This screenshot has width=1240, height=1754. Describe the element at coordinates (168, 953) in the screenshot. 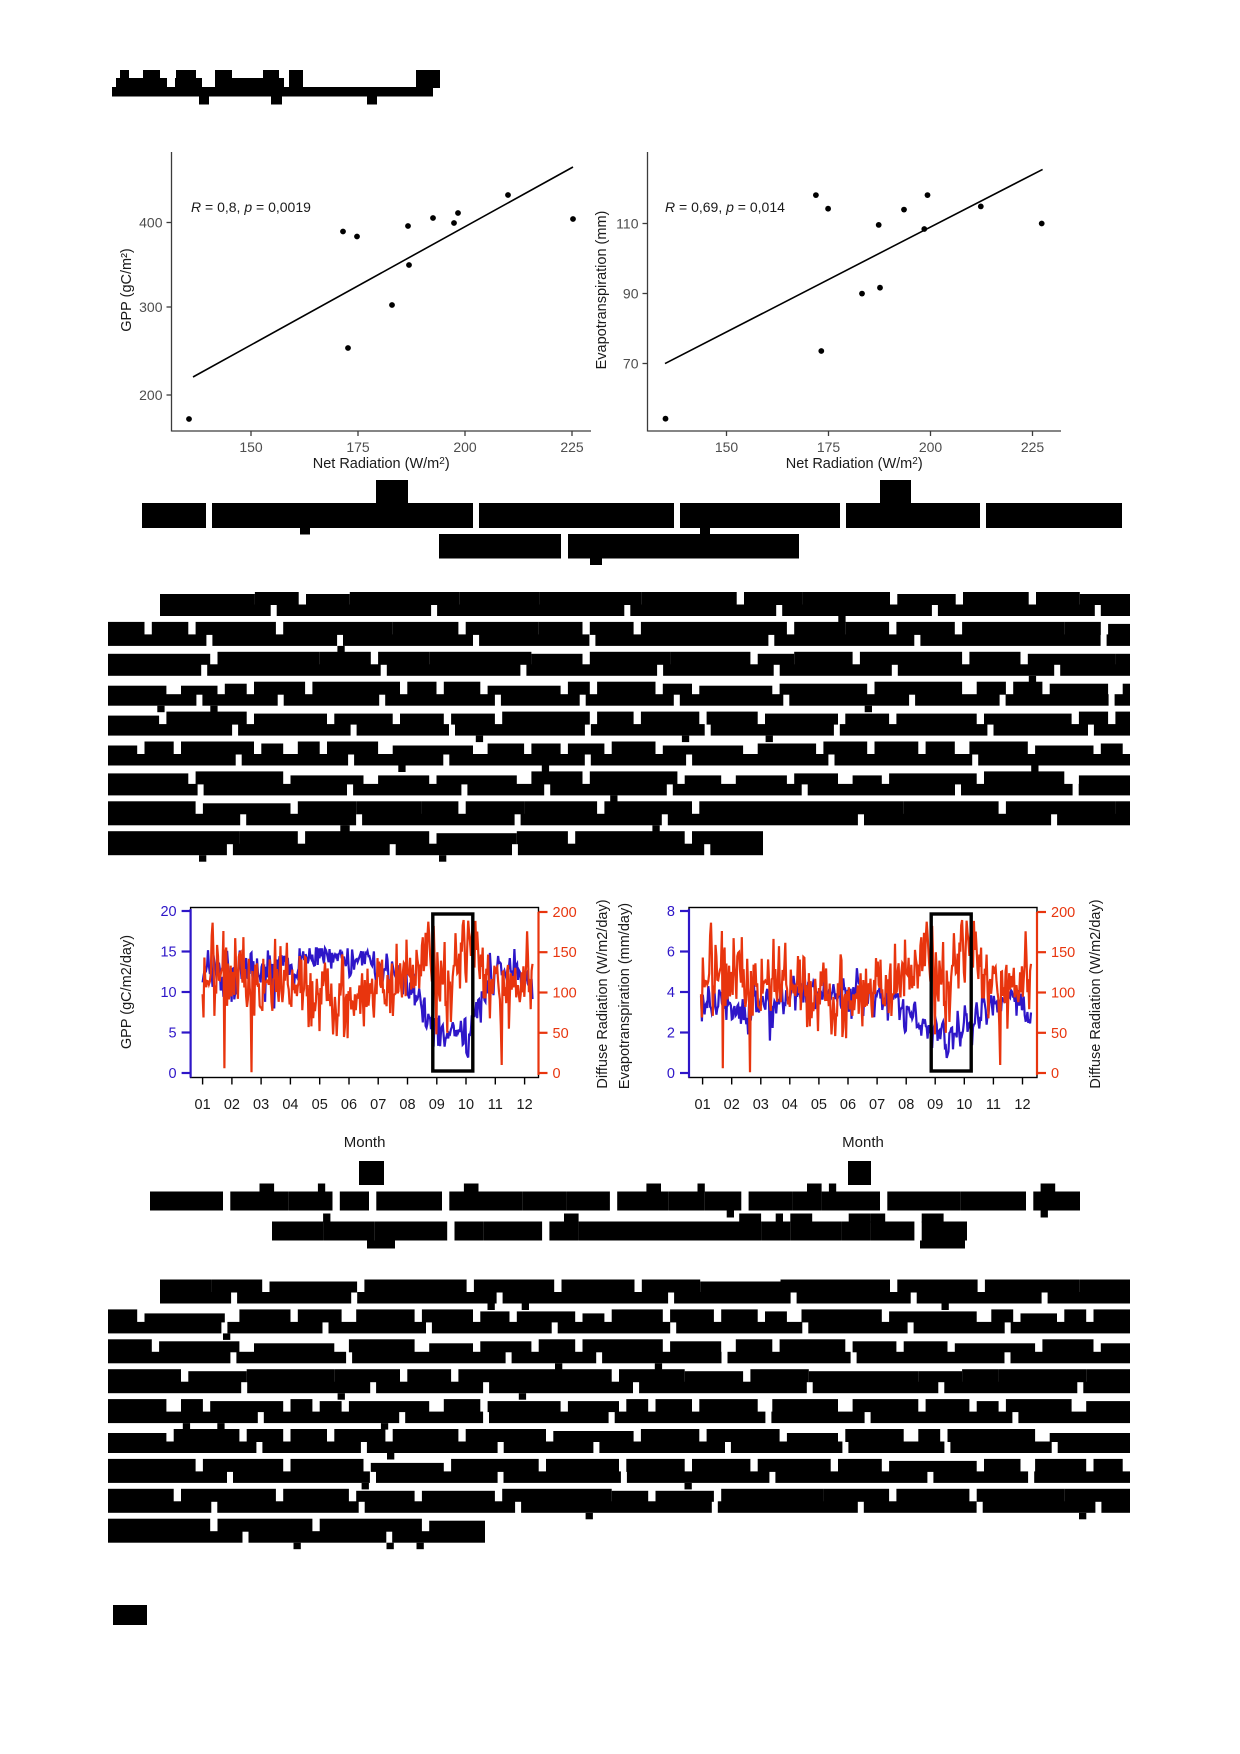

I see `svg-text: 15` at that location.